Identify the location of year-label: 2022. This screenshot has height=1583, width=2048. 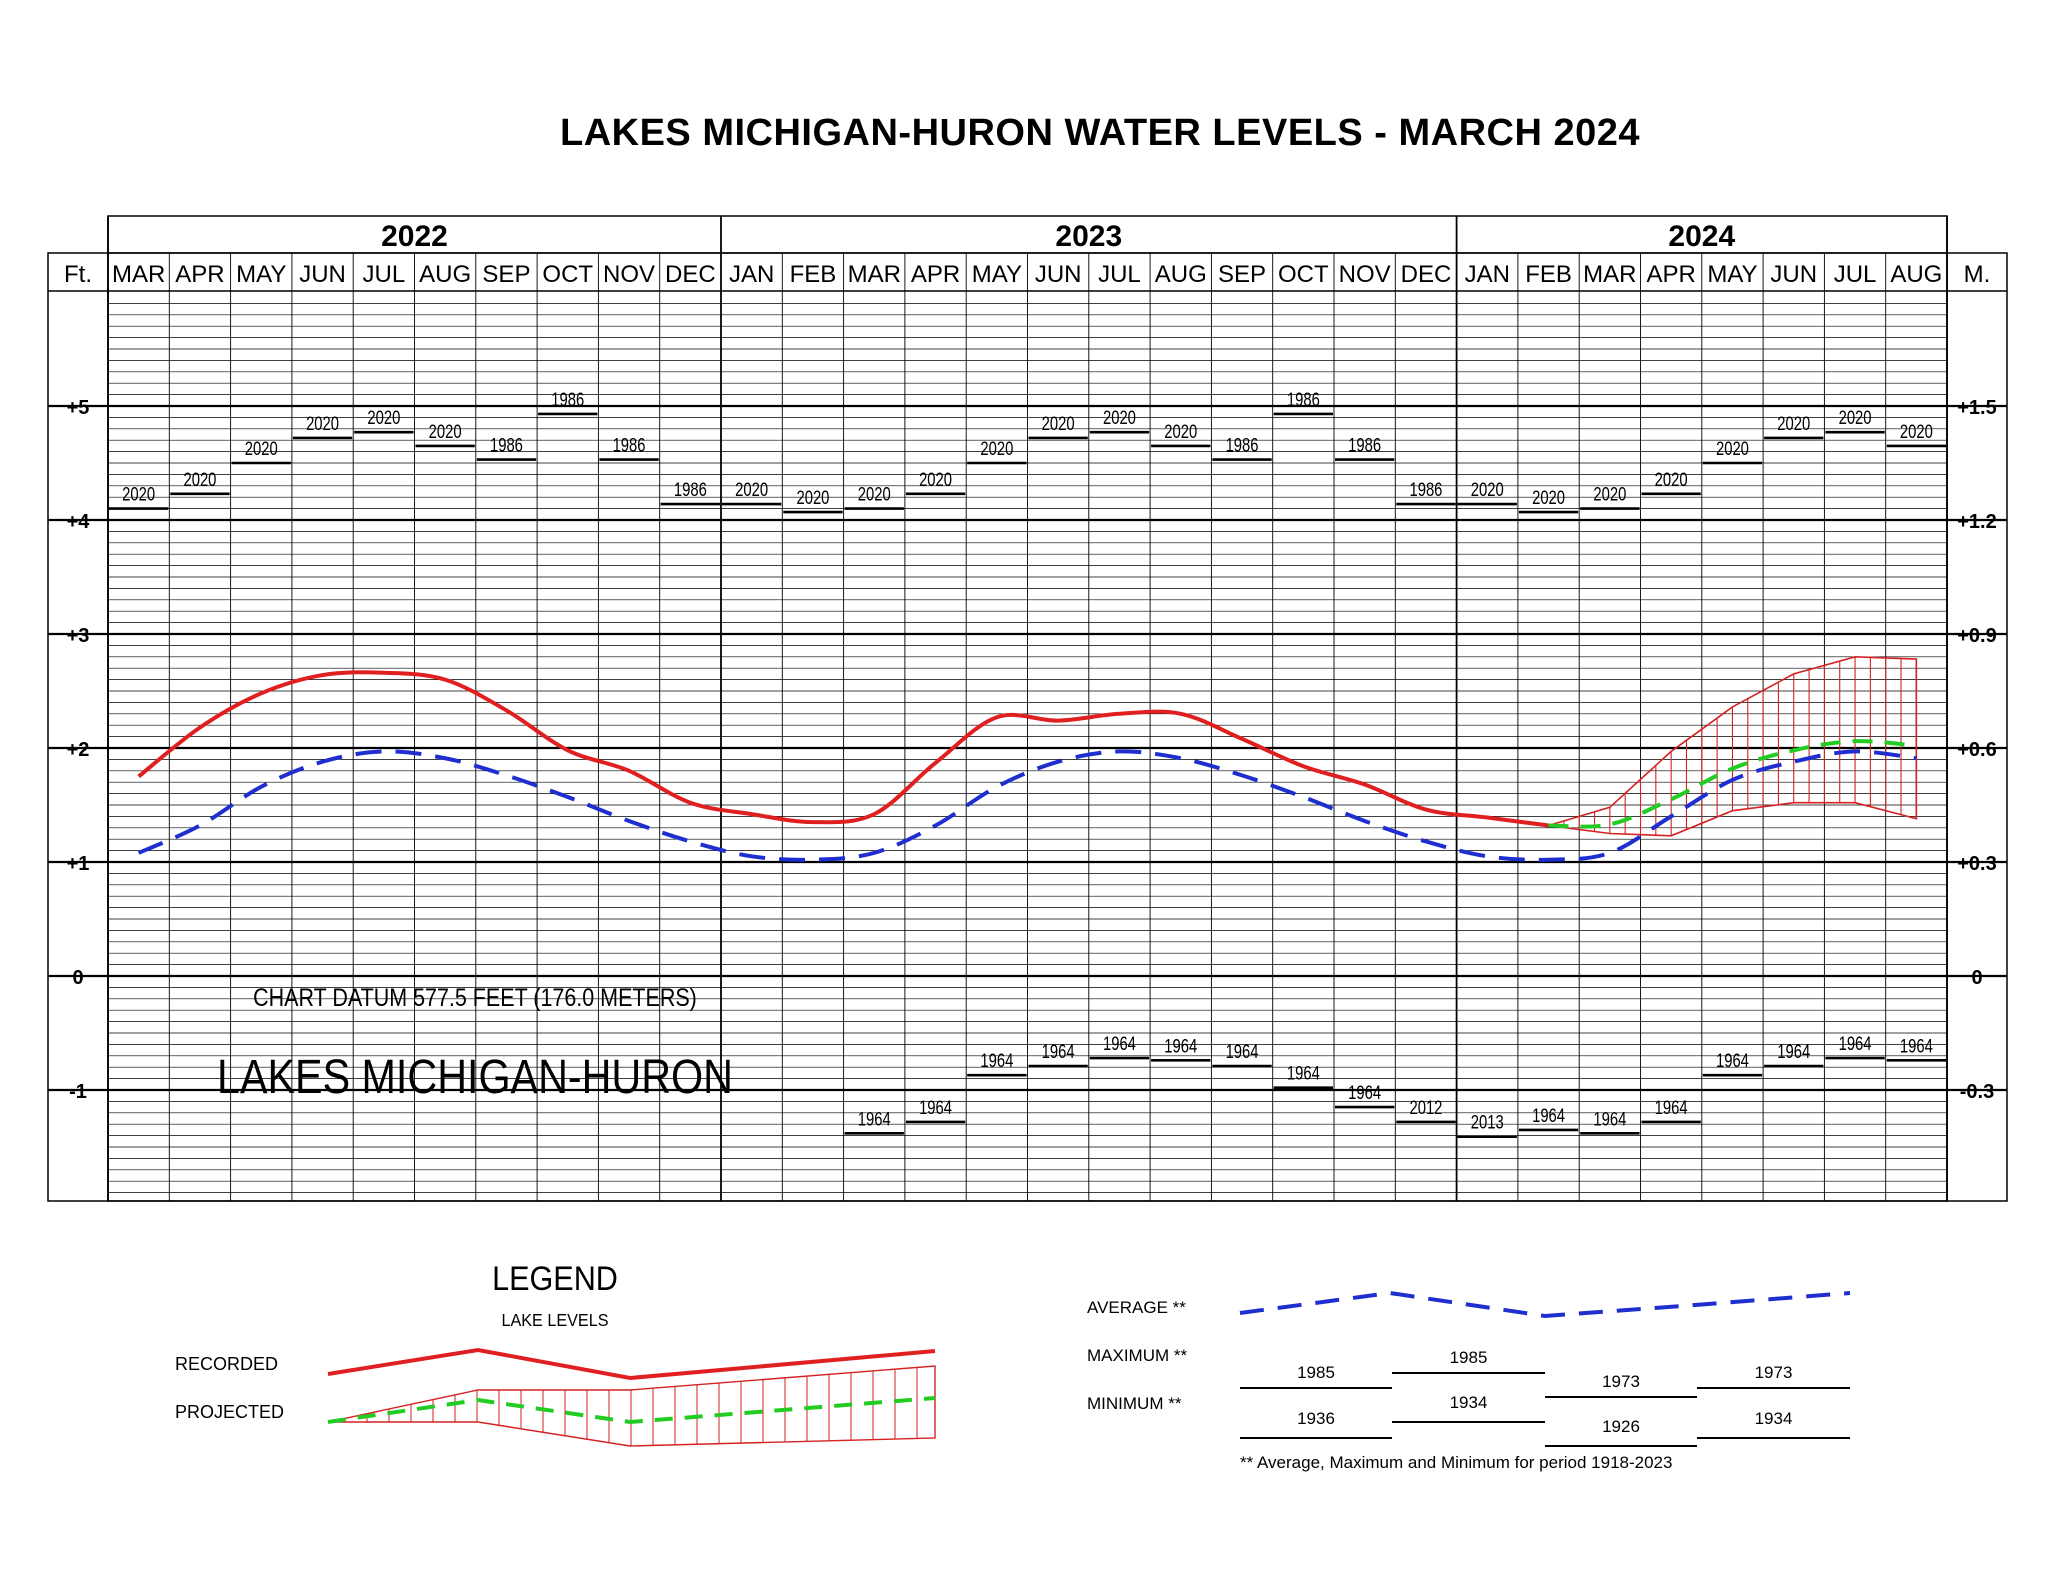
(414, 236).